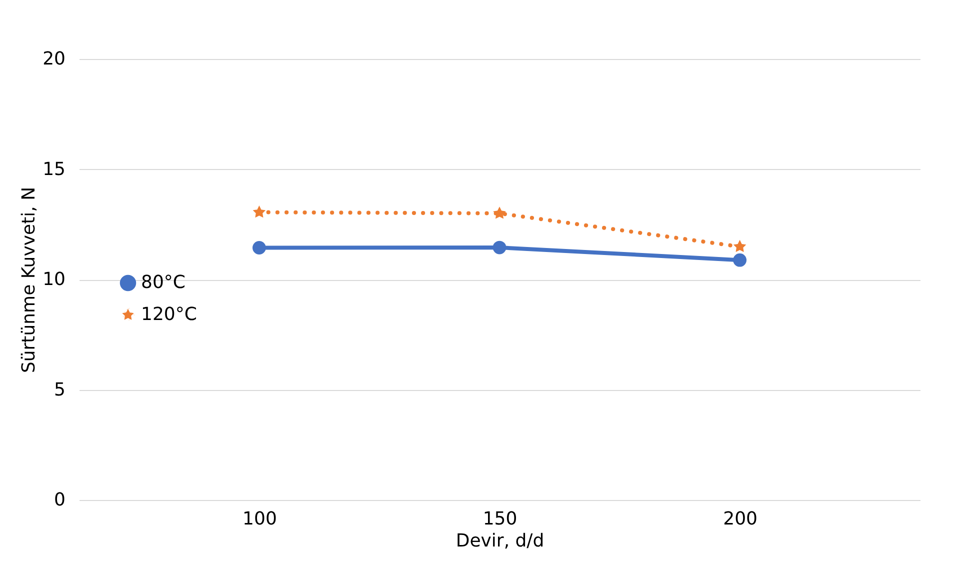 Image resolution: width=953 pixels, height=581 pixels. I want to click on y-axis-title: Sürtünme Kuvveti, N, so click(29, 280).